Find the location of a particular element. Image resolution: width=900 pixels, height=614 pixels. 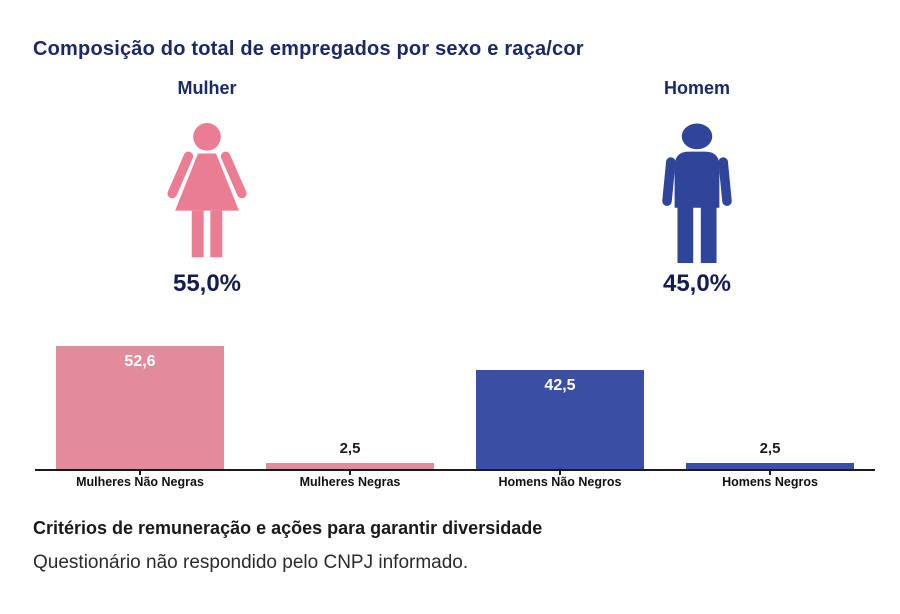

female-person-icon is located at coordinates (207, 190).